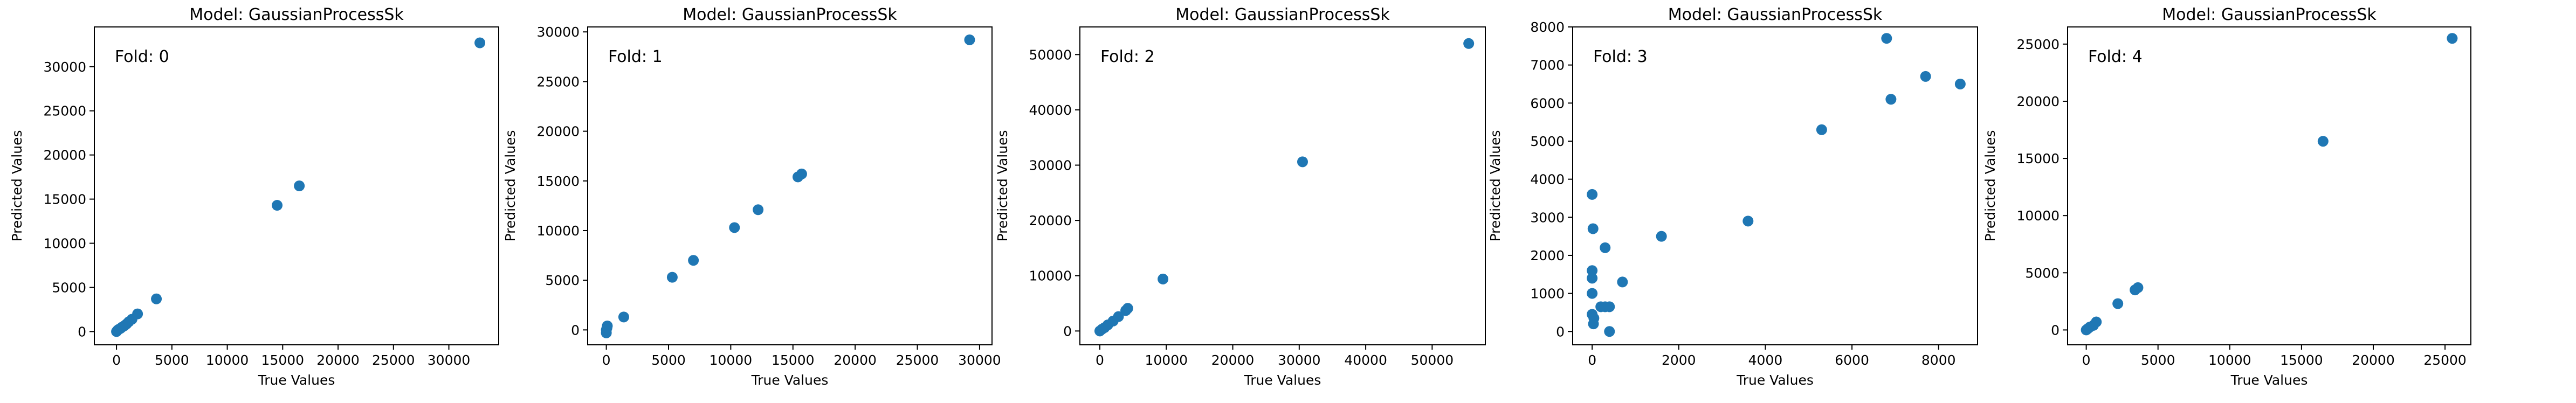  What do you see at coordinates (1679, 360) in the screenshot?
I see `x-tick-label: 2000` at bounding box center [1679, 360].